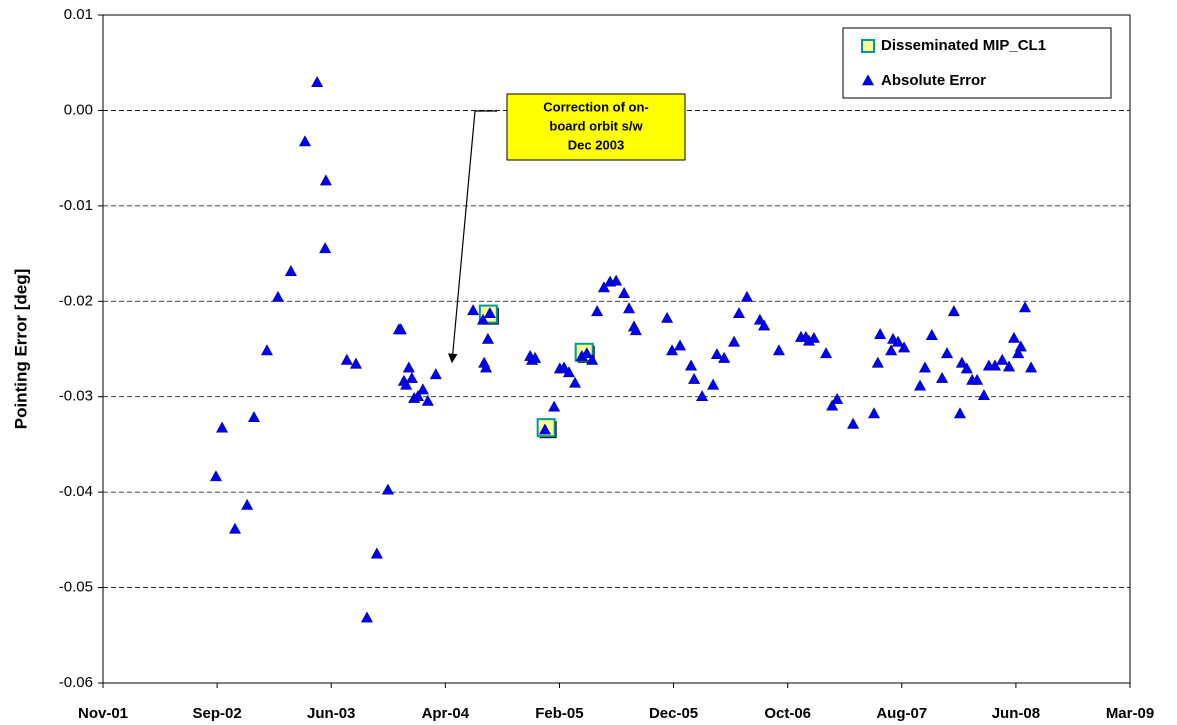 This screenshot has height=725, width=1177. What do you see at coordinates (103, 713) in the screenshot?
I see `x-tick-label: Nov-01` at bounding box center [103, 713].